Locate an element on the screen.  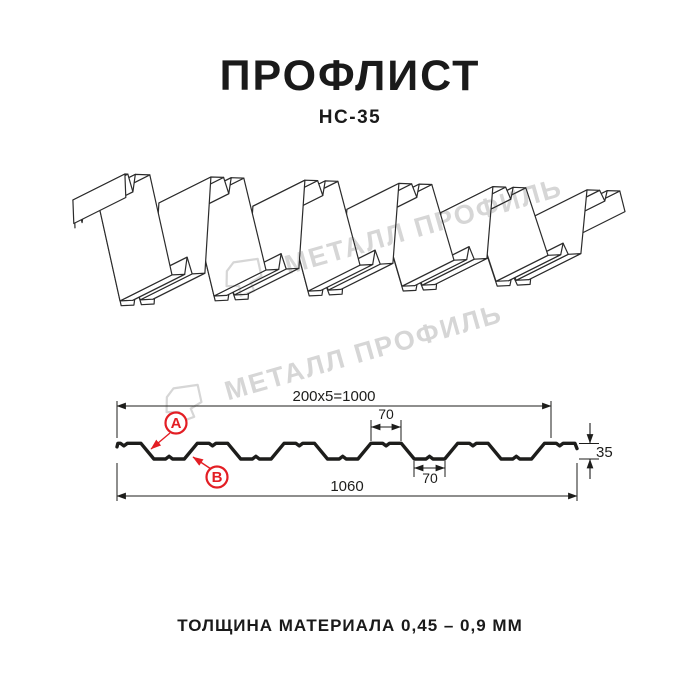
dimension-label-coverage: 200x5=1000 is located at coordinates (334, 396).